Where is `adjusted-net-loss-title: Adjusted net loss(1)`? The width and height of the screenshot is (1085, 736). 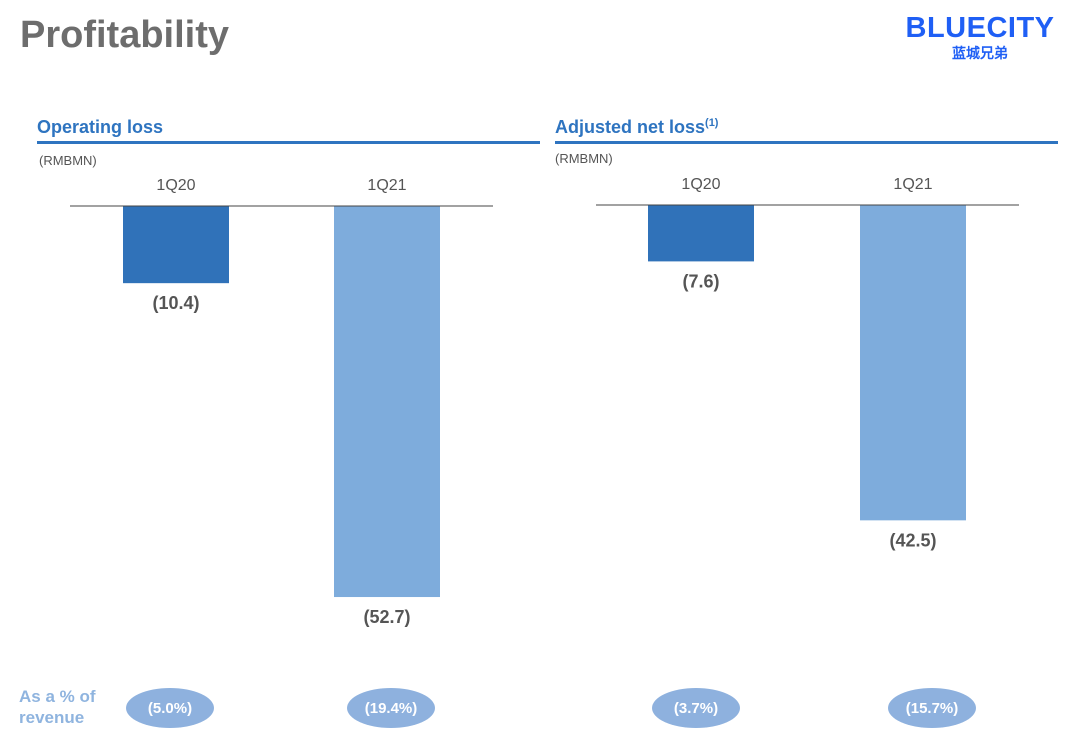
adjusted-net-loss-title: Adjusted net loss(1) is located at coordinates (636, 127).